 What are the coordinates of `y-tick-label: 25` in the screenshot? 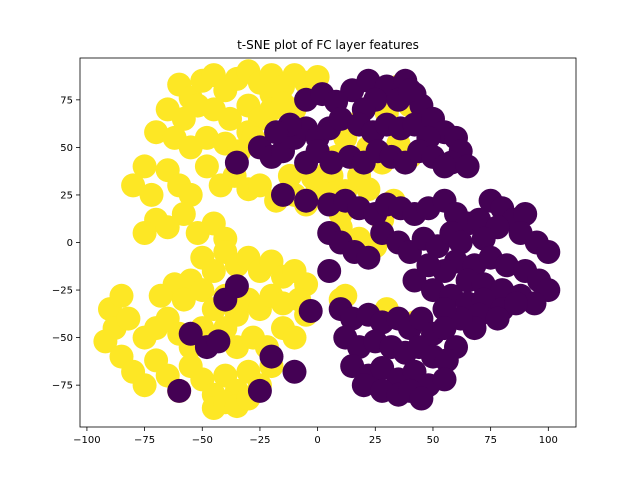 It's located at (66, 195).